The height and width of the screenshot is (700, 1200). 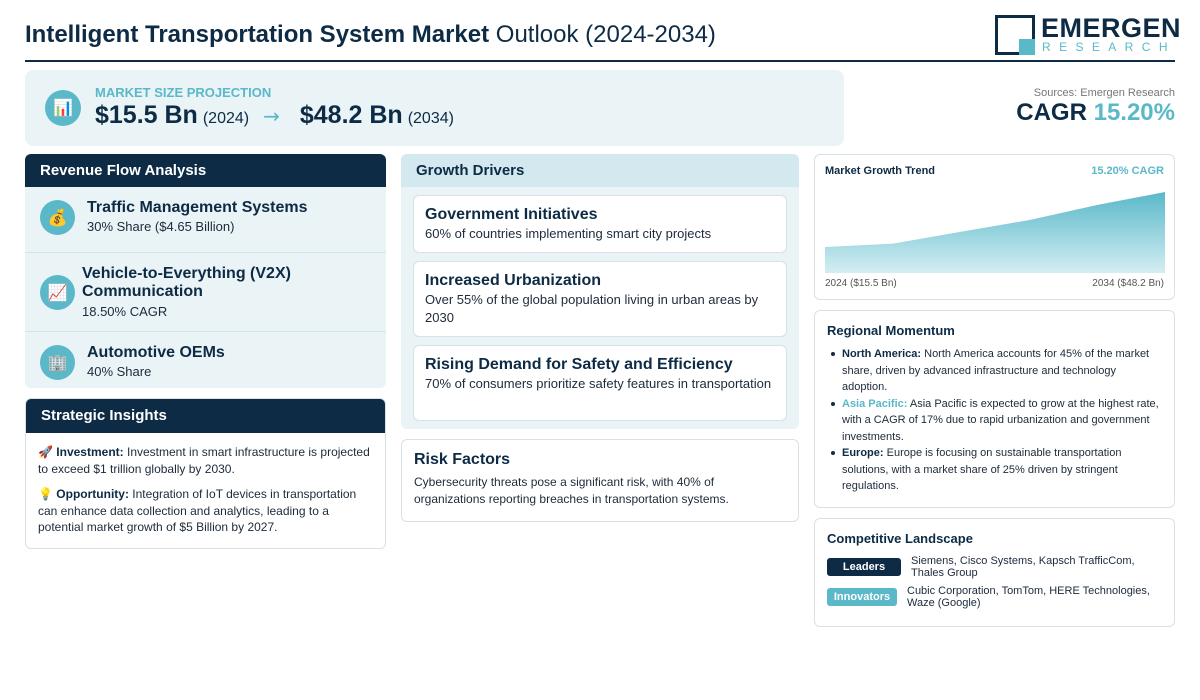 I want to click on revenue-item-sub: 30% Share ($4.65 Billion), so click(x=161, y=226).